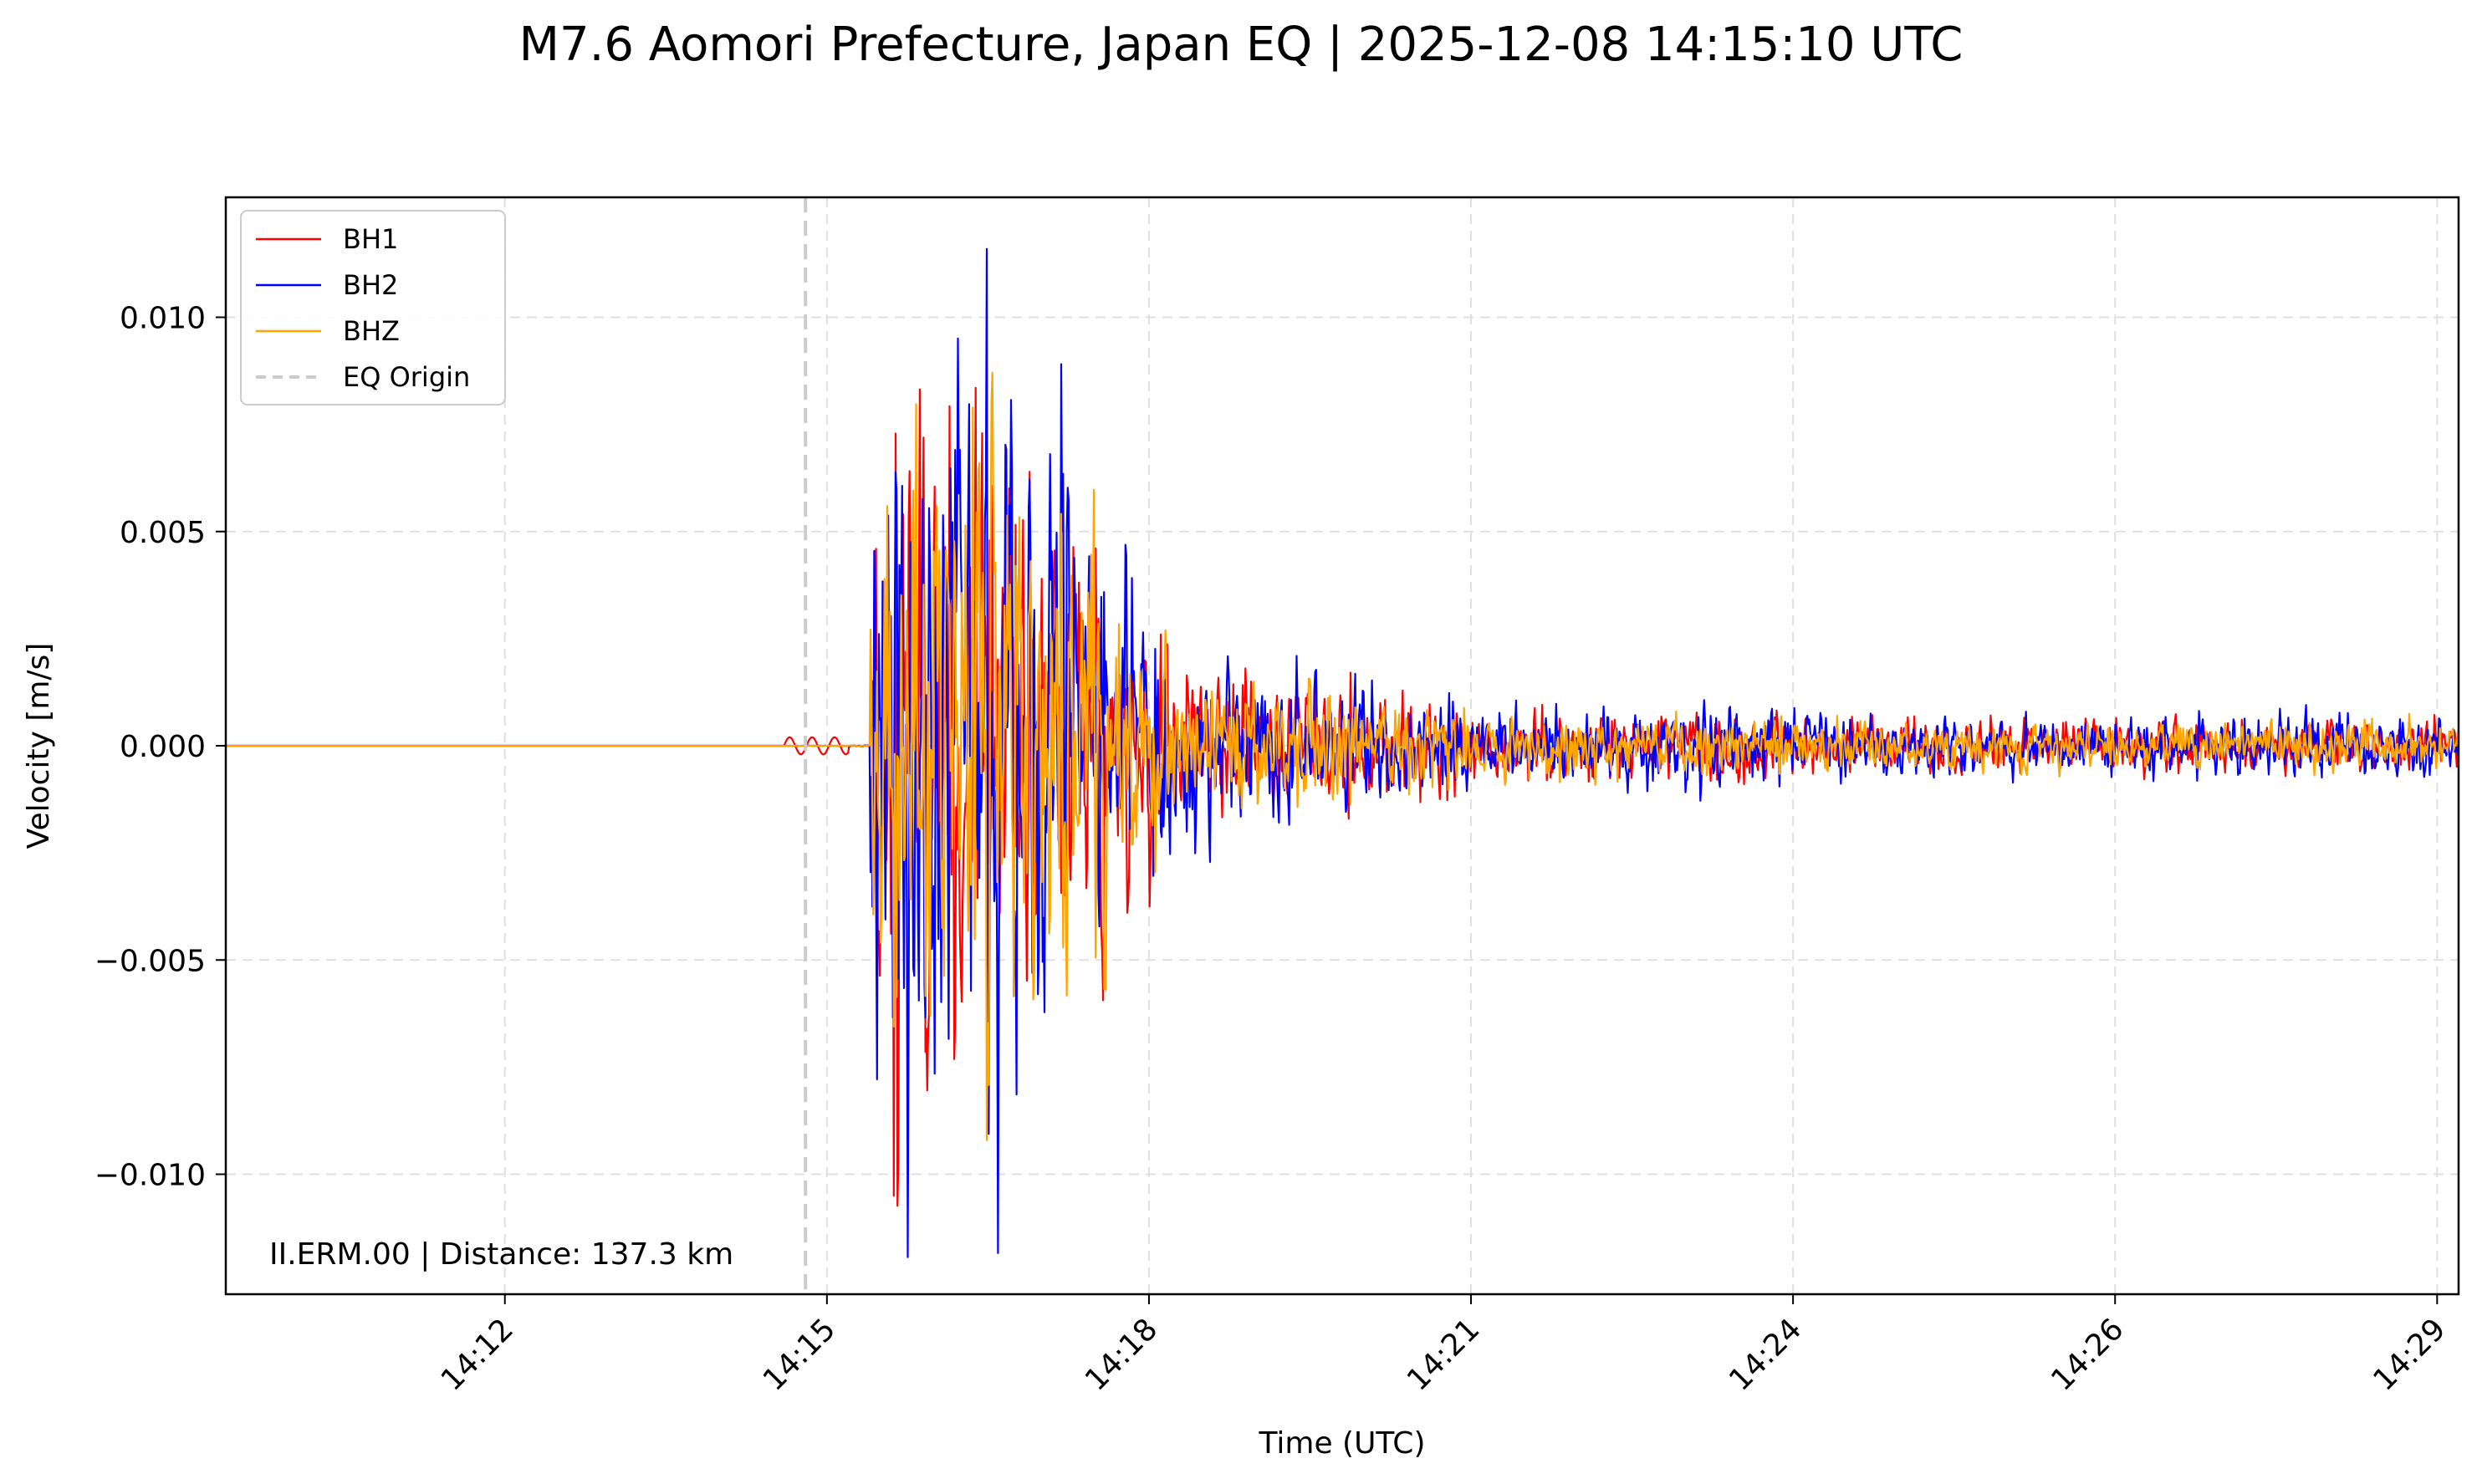  What do you see at coordinates (150, 1176) in the screenshot?
I see `y-tick-label: −0.010` at bounding box center [150, 1176].